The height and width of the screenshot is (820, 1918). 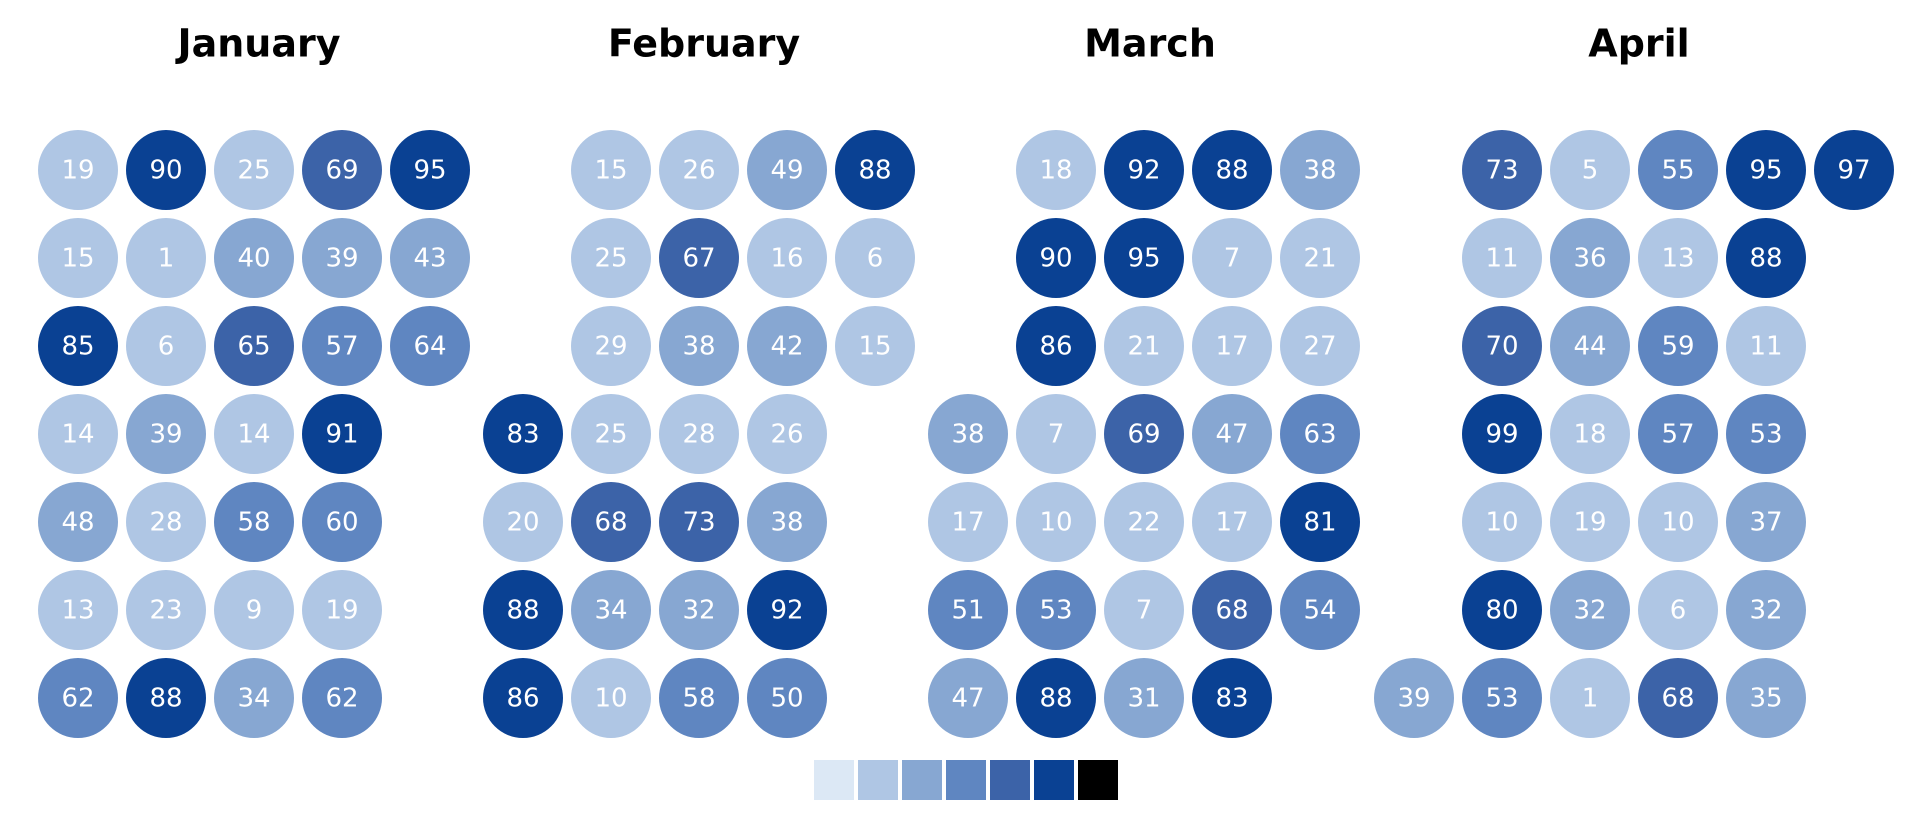 What do you see at coordinates (166, 170) in the screenshot?
I see `heatmap-cell: 90` at bounding box center [166, 170].